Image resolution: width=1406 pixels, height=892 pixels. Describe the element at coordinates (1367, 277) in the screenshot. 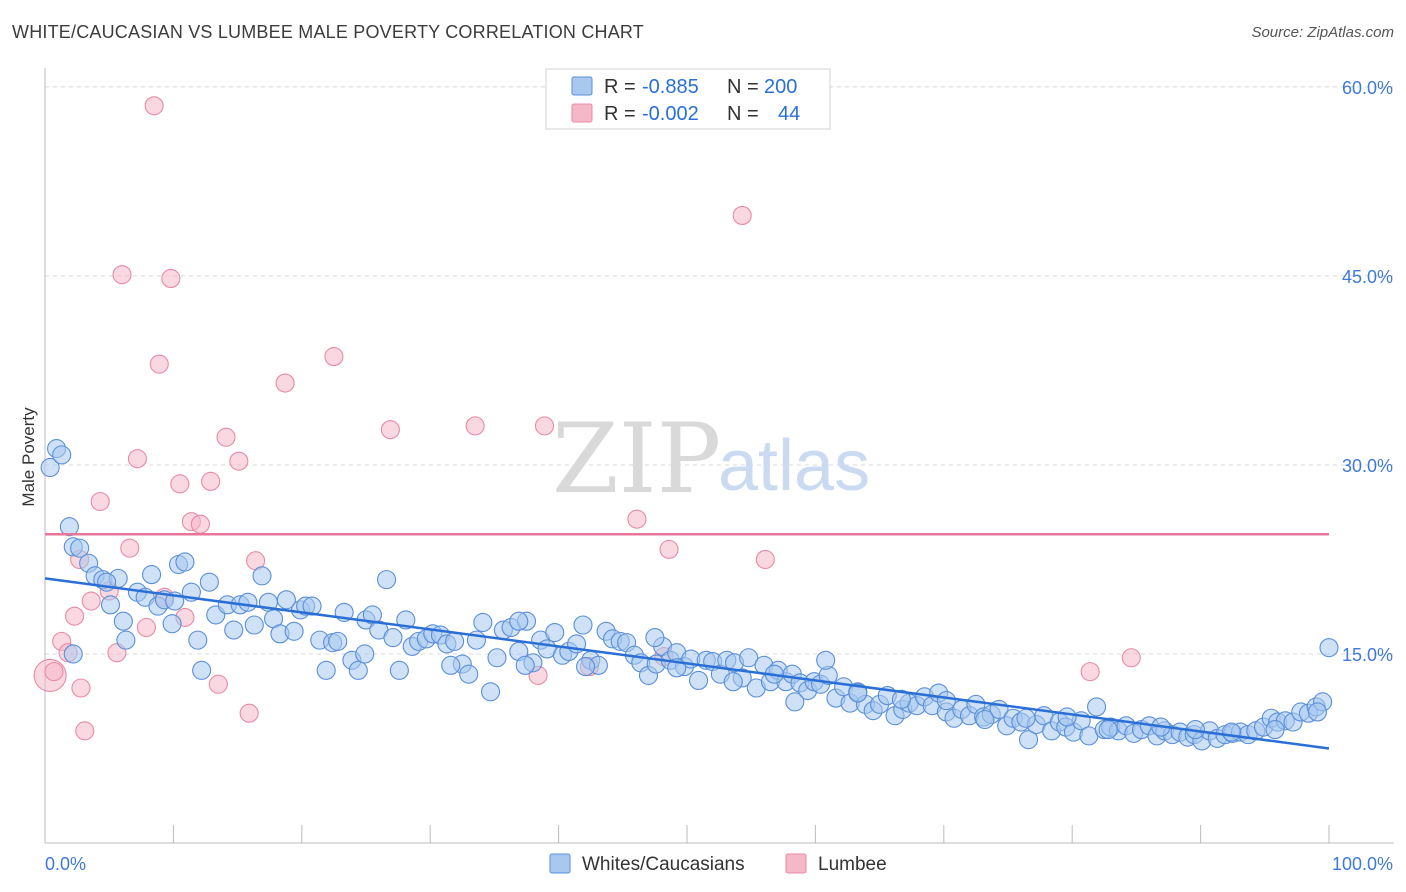

I see `y-tick-label-2: 45.0%` at that location.